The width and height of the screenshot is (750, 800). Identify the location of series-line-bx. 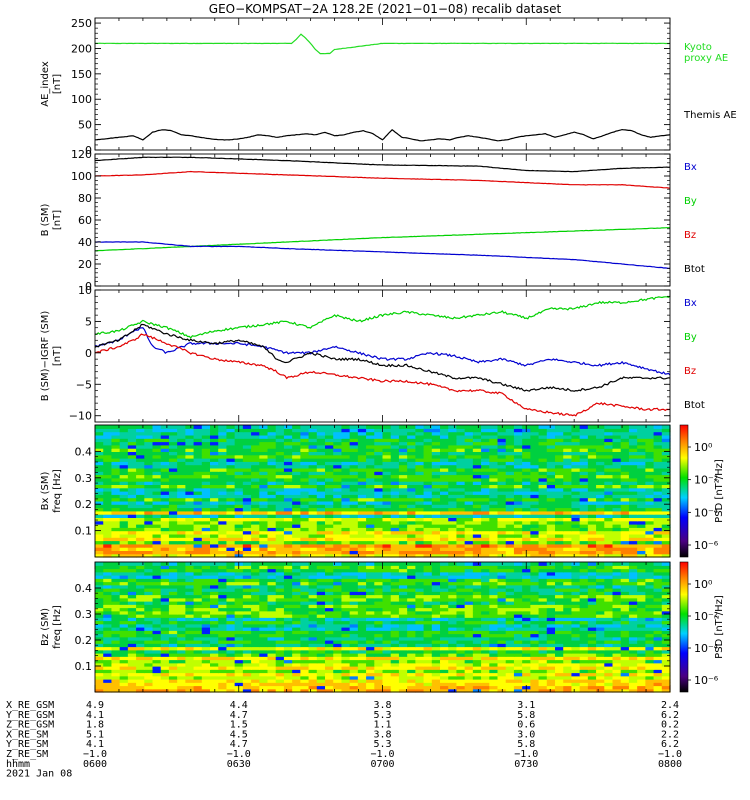
(382, 255).